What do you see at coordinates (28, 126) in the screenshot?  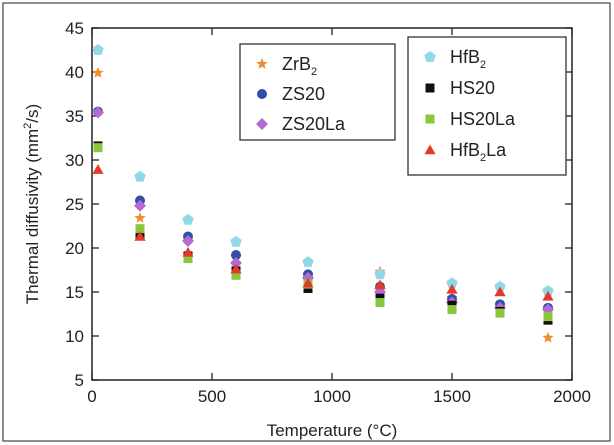 I see `y-axis-label-sup: 2` at bounding box center [28, 126].